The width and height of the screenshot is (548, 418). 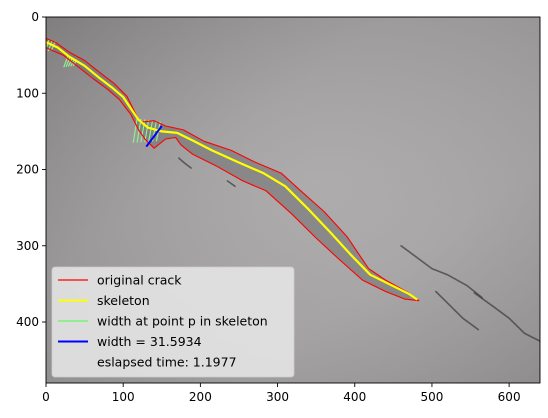 I want to click on series-width-measurement, so click(x=154, y=136).